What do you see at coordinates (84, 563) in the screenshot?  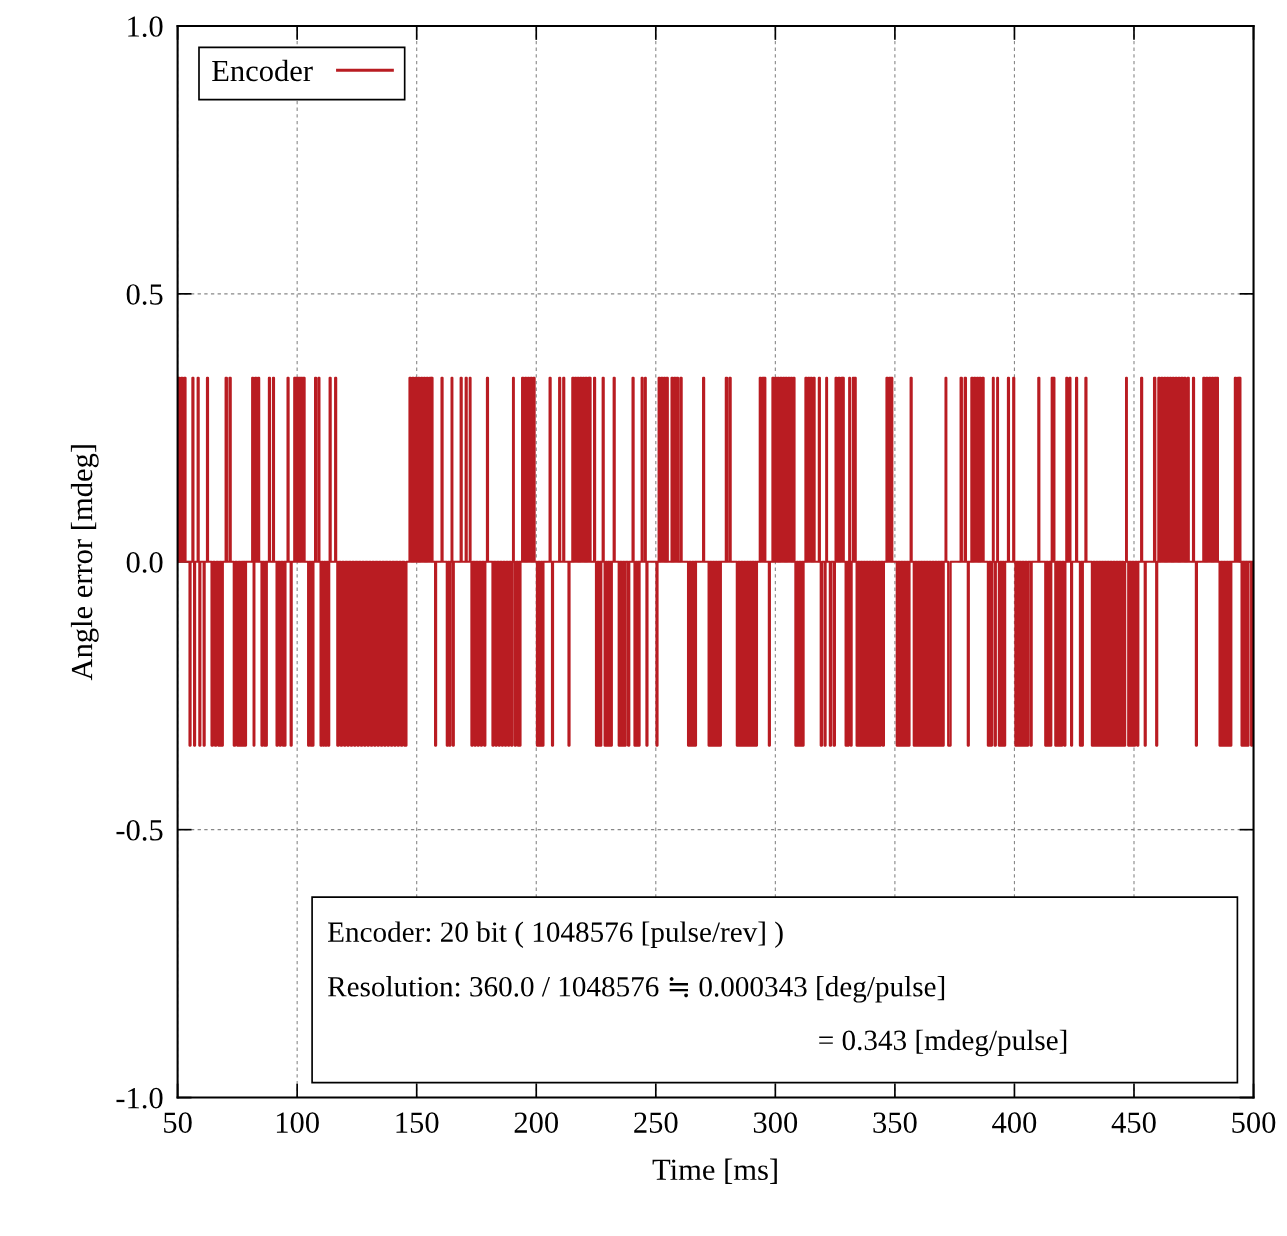 I see `y-axis-title: Angle error [mdeg]` at bounding box center [84, 563].